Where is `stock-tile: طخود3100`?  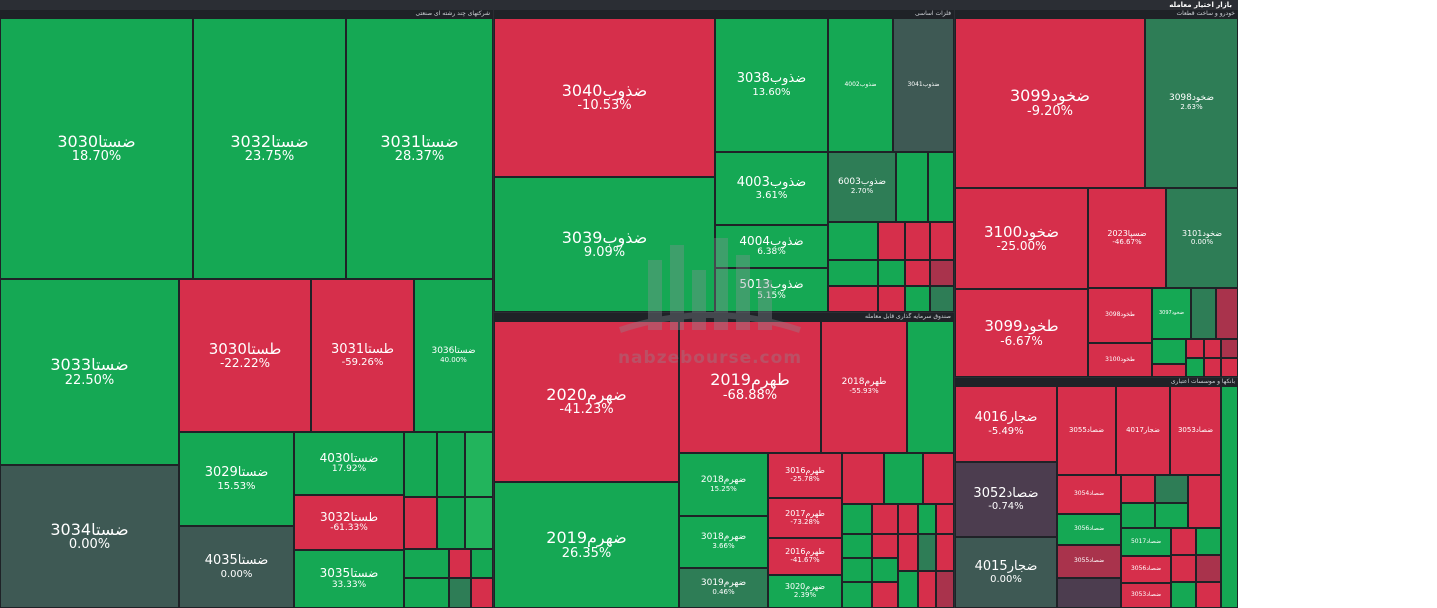 stock-tile: طخود3100 is located at coordinates (1120, 360).